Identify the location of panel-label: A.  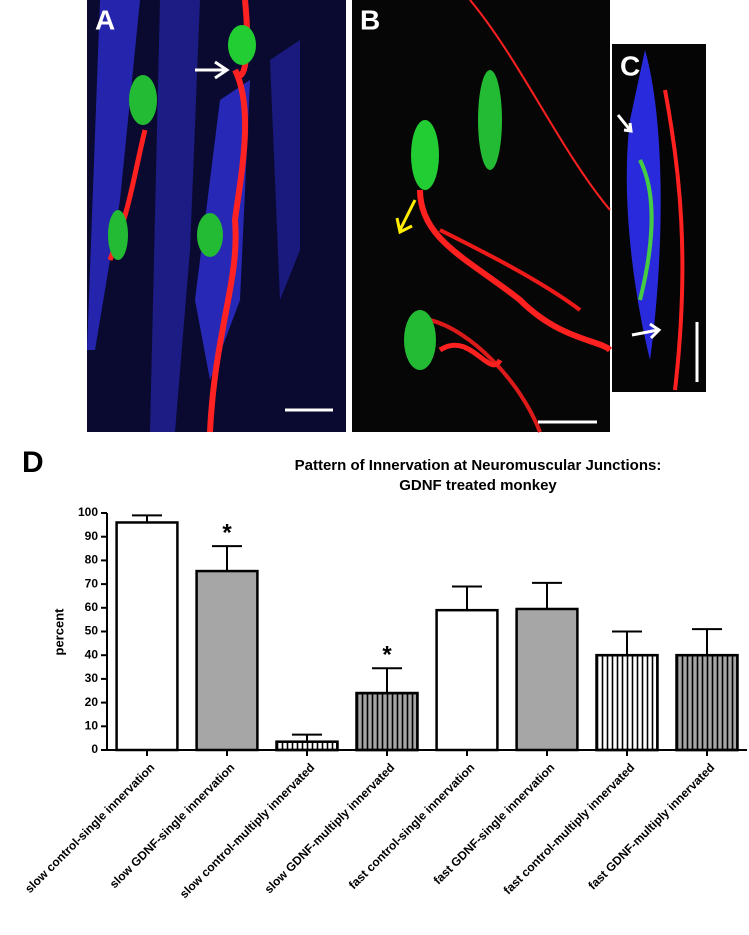
(105, 19).